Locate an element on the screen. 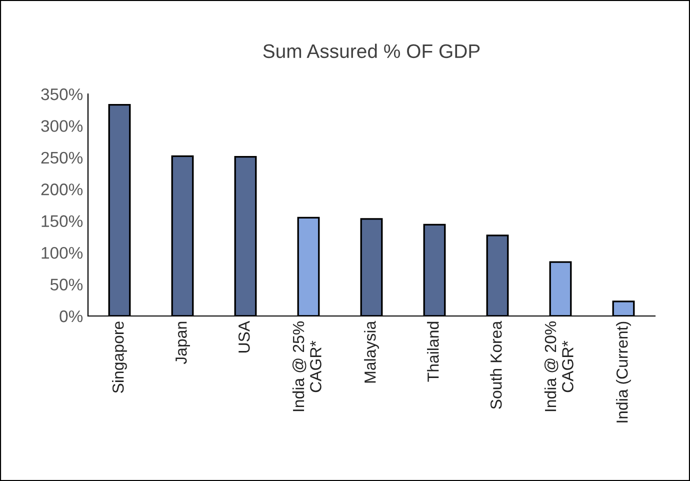 This screenshot has width=690, height=481. x-tick-label: USA is located at coordinates (244, 336).